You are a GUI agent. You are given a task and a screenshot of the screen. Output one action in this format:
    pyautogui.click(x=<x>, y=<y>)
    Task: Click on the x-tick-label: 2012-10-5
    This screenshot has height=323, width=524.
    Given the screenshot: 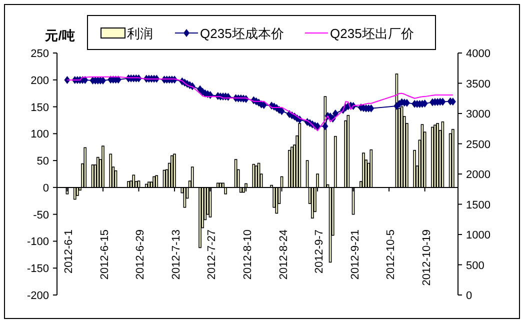 What is the action you would take?
    pyautogui.click(x=391, y=254)
    